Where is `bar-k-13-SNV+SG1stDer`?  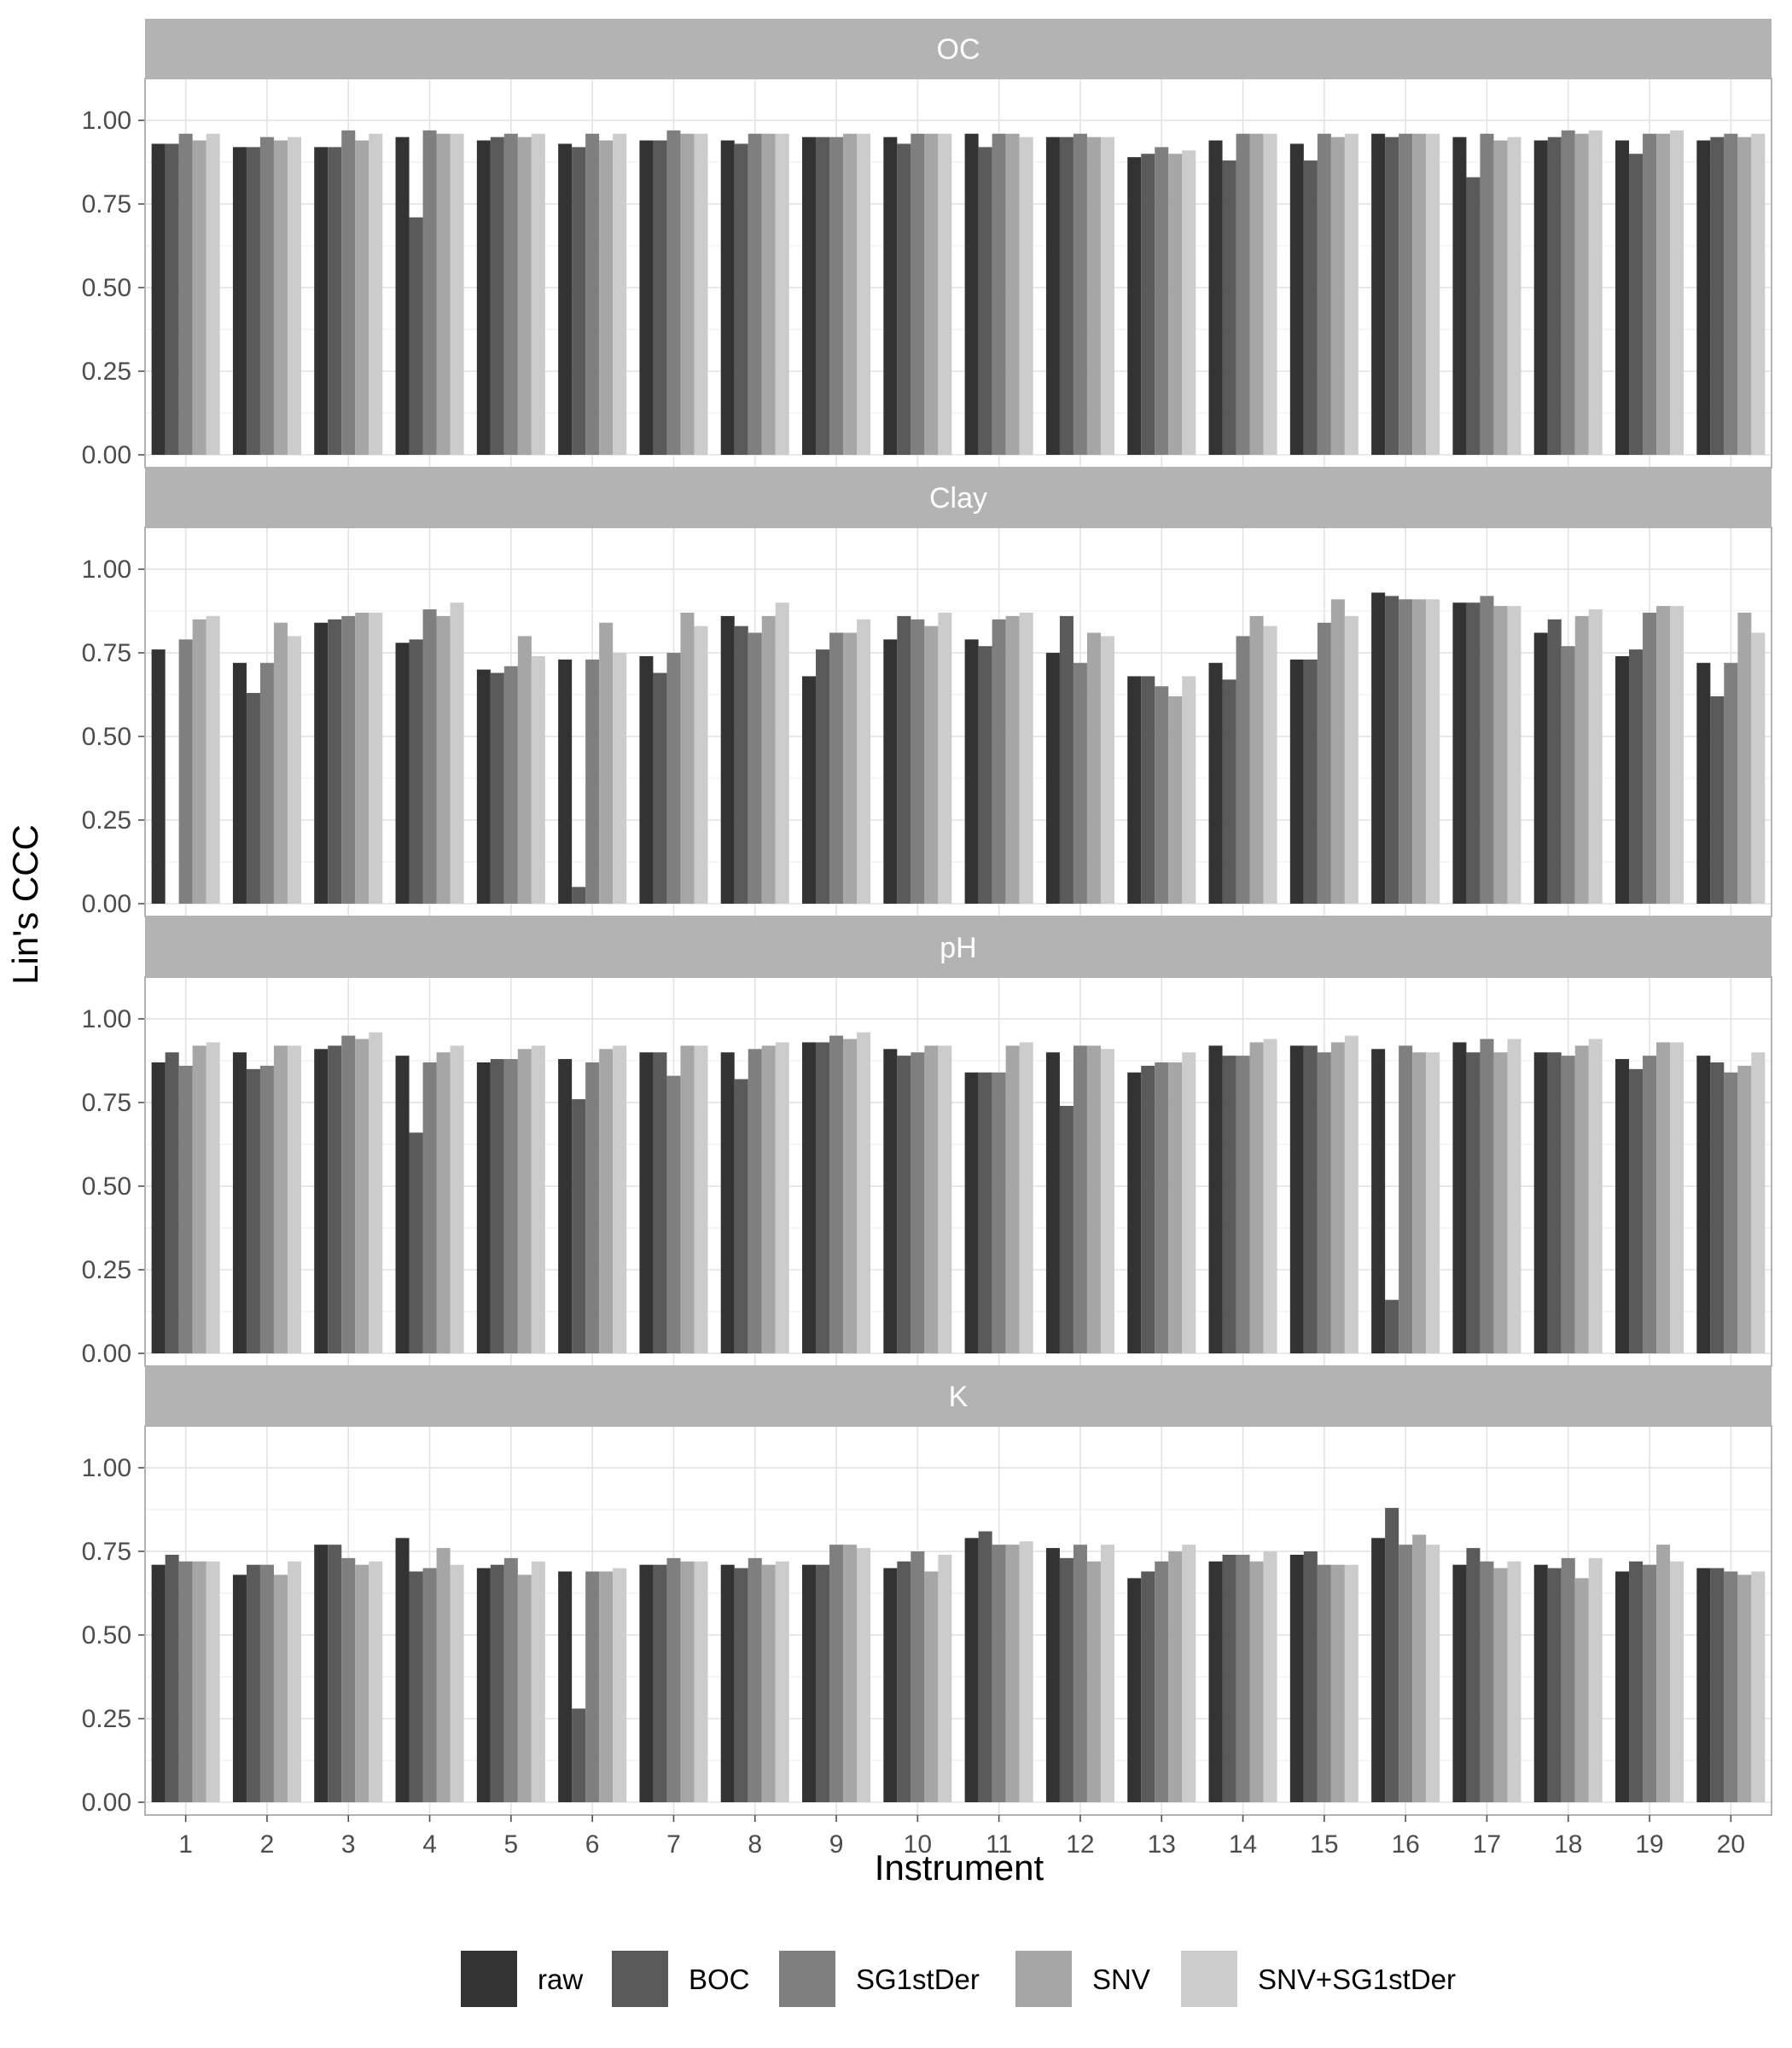 bar-k-13-SNV+SG1stDer is located at coordinates (1189, 1673).